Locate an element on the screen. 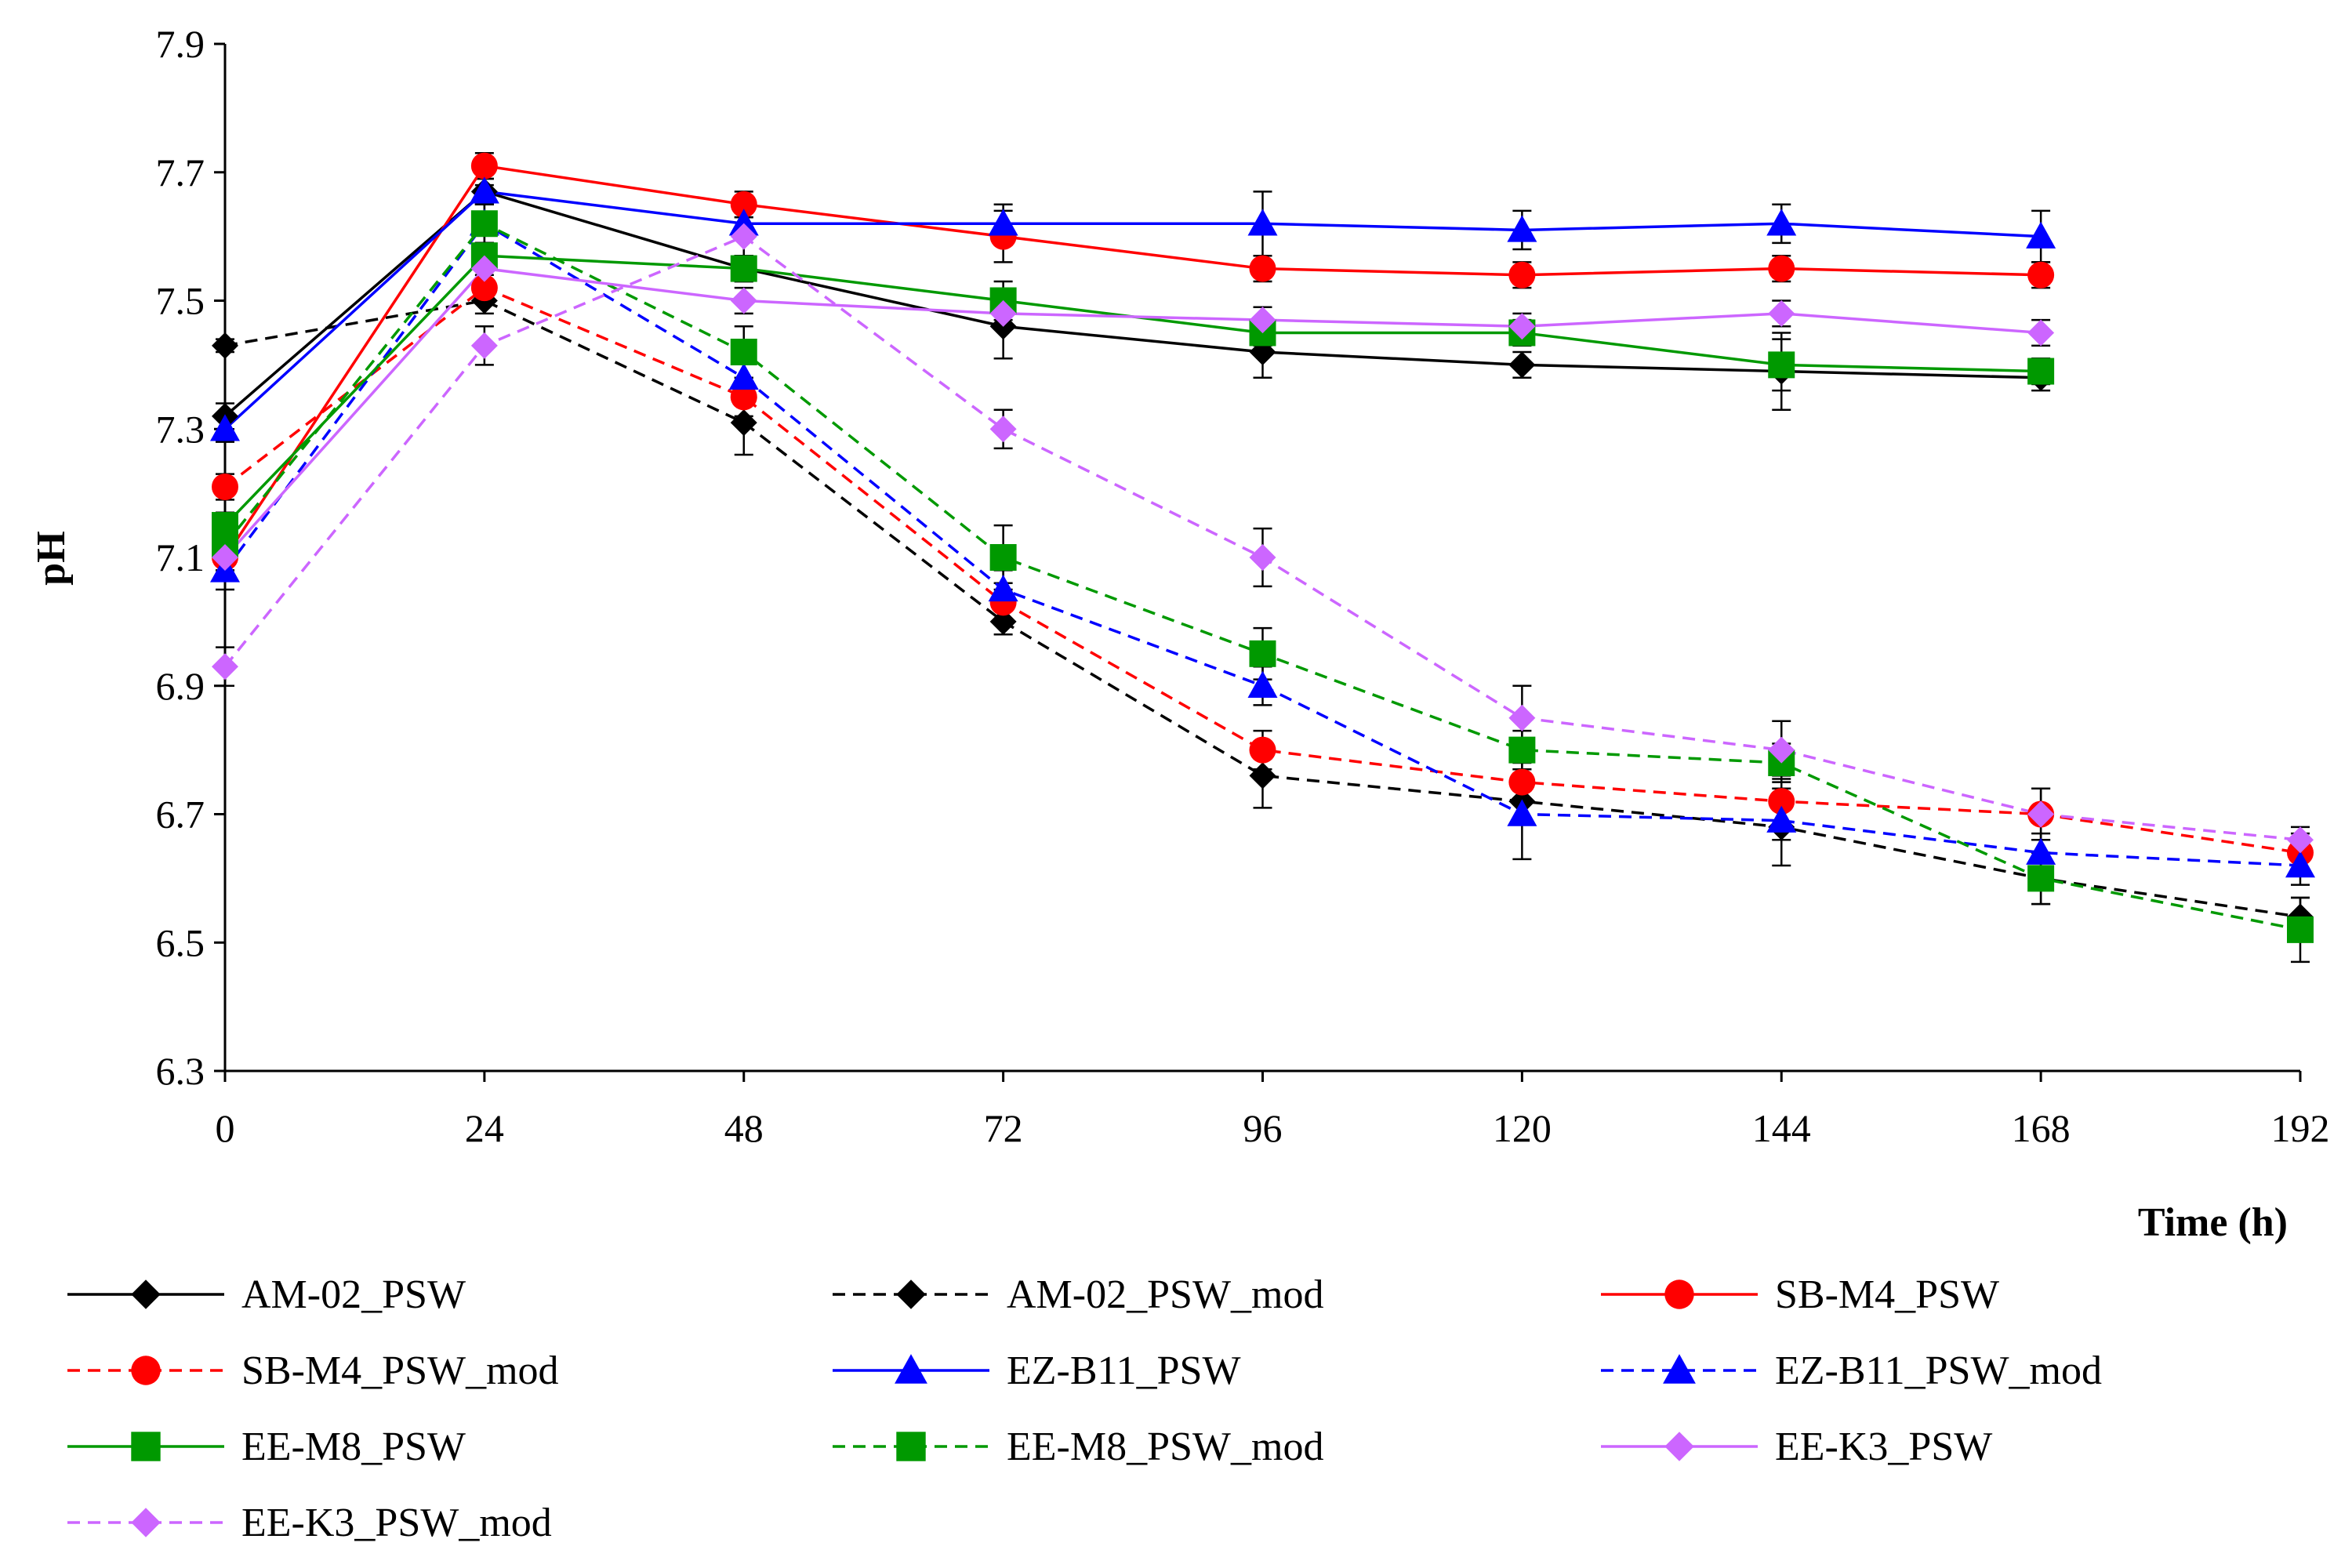  legend-label: EE-K3_PSW is located at coordinates (1884, 1447).